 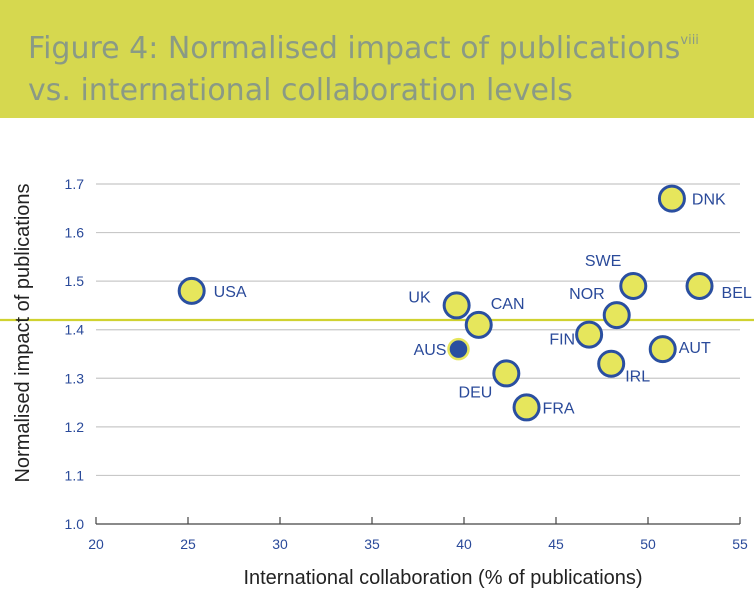 I want to click on data-label-usa: USA, so click(x=230, y=292).